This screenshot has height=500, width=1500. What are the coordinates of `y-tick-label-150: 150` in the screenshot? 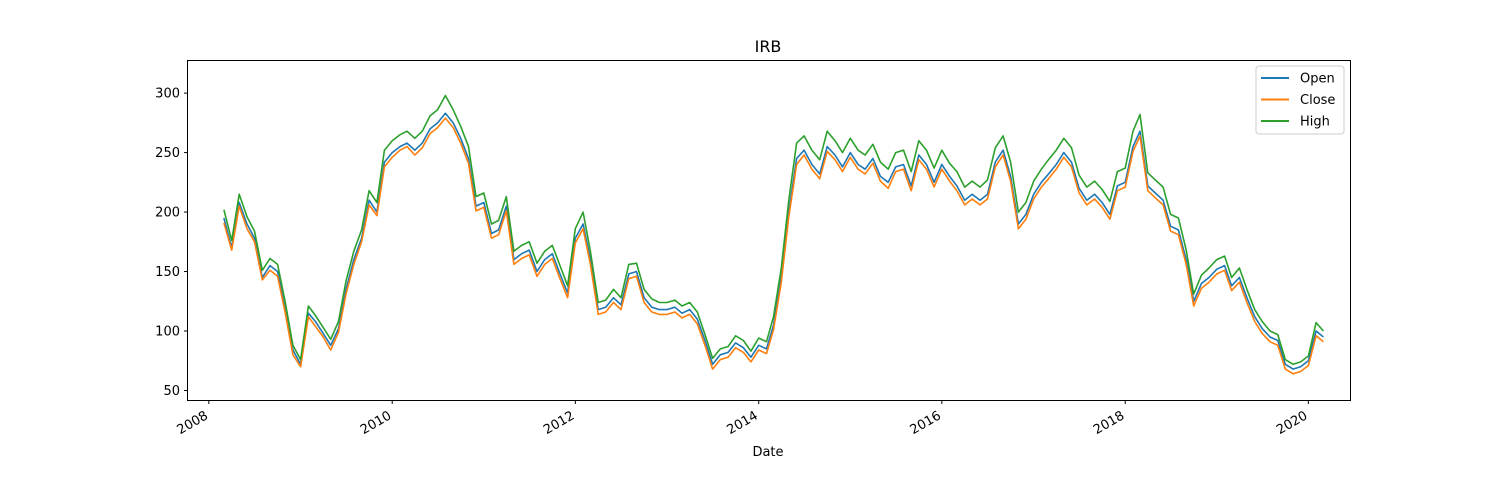 It's located at (167, 272).